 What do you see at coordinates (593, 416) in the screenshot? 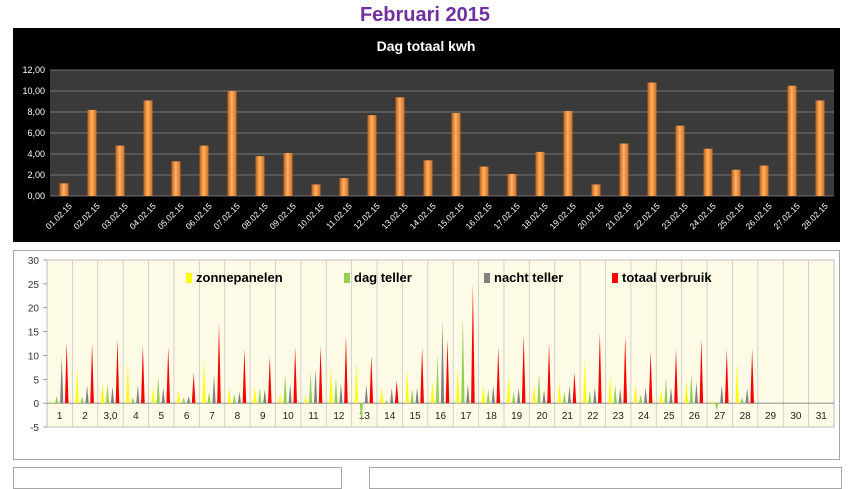
I see `chart2-xtick-label: 22` at bounding box center [593, 416].